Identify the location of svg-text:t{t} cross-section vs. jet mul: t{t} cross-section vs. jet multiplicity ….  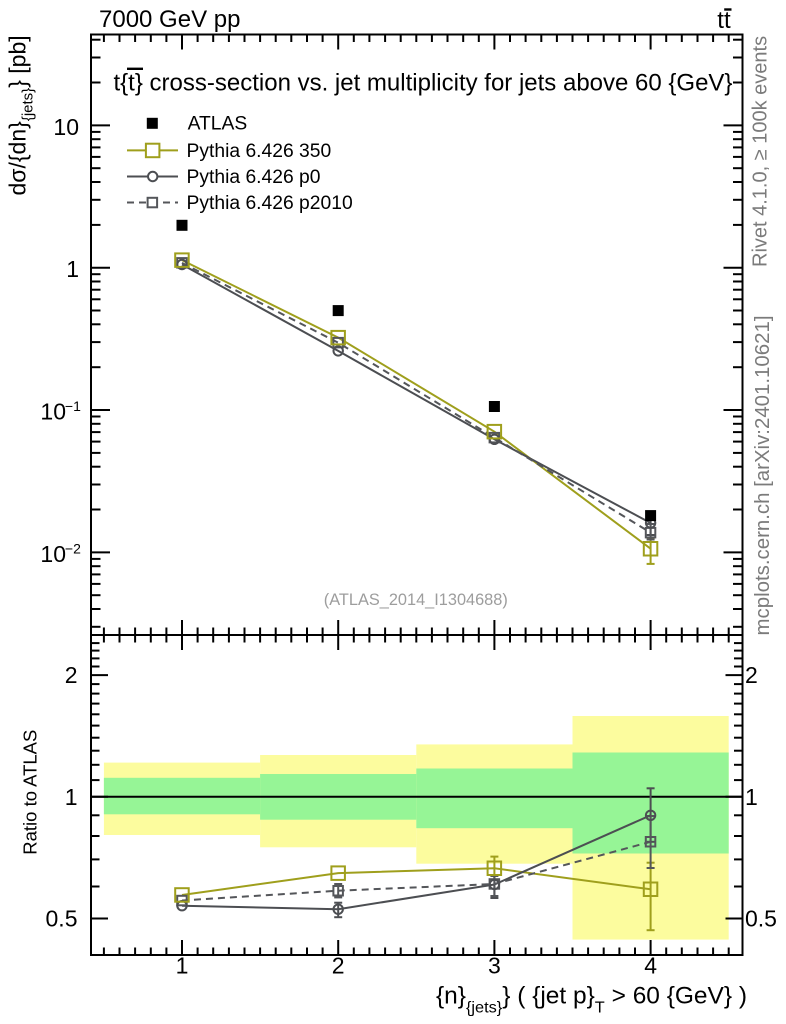
(423, 83).